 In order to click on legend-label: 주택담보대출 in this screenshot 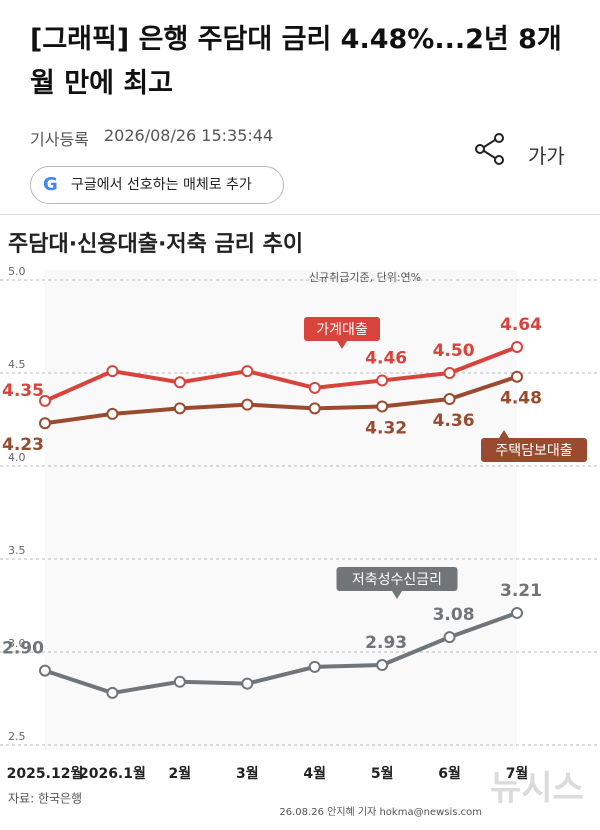, I will do `click(533, 451)`.